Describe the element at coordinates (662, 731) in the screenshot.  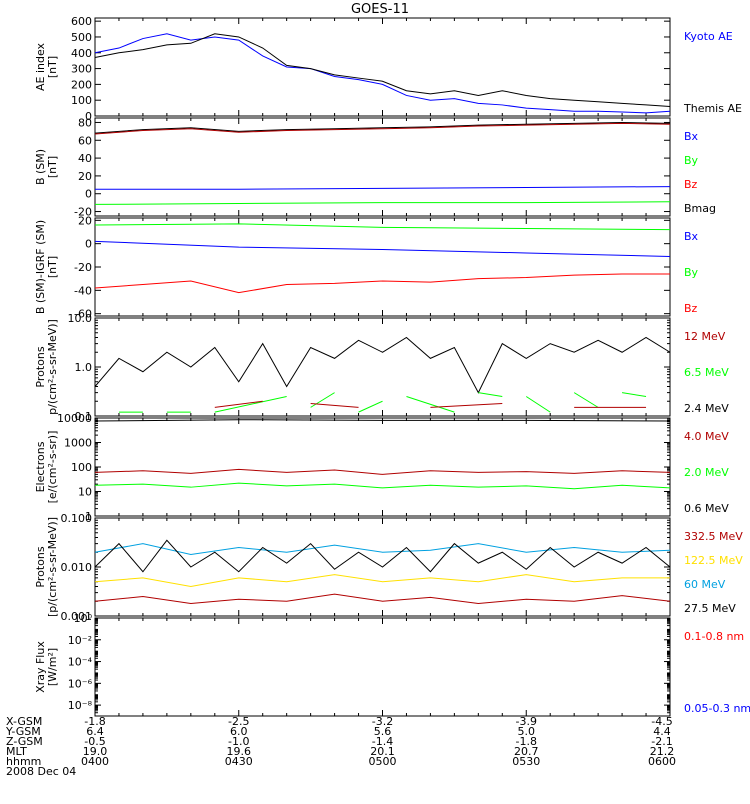
I see `footer-value: 4.4` at that location.